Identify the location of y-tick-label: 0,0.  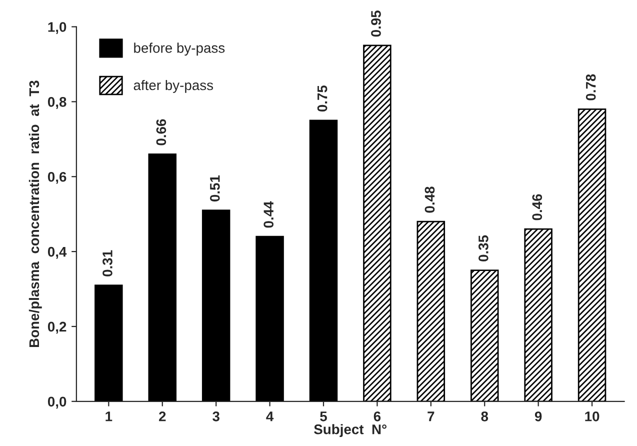
(57, 402).